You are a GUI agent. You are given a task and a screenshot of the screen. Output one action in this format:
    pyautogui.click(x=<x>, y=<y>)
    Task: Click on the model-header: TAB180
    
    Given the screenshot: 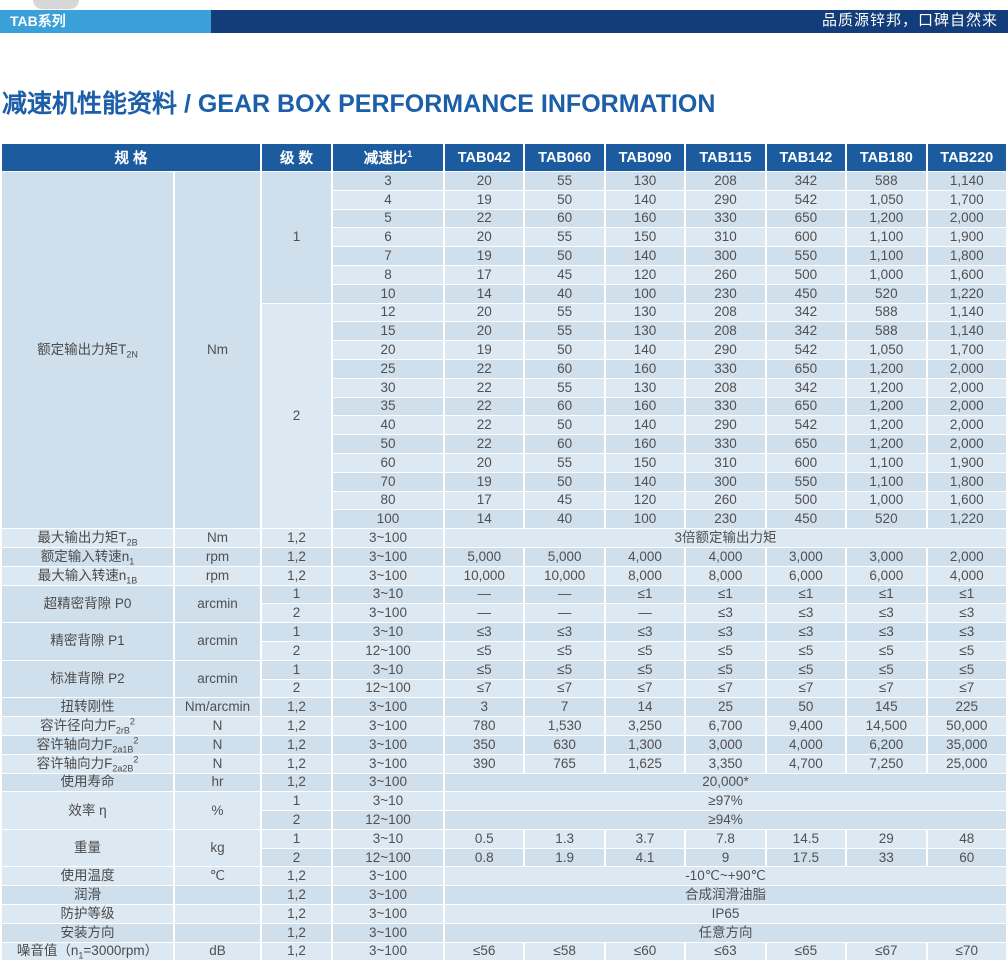 What is the action you would take?
    pyautogui.click(x=886, y=157)
    